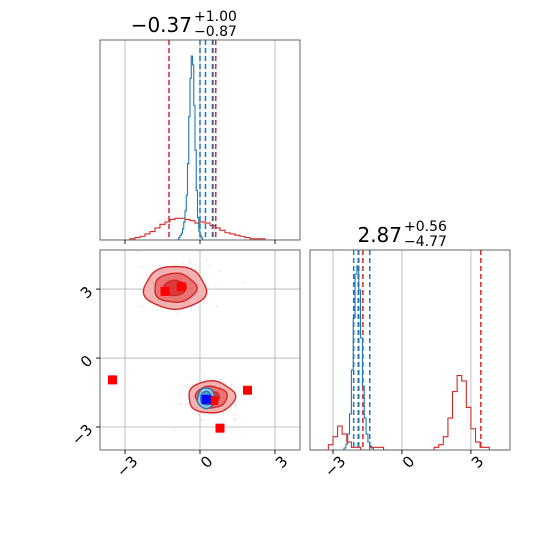 The image size is (550, 550). Describe the element at coordinates (425, 227) in the screenshot. I see `title-param-1-plus: +0.56` at that location.